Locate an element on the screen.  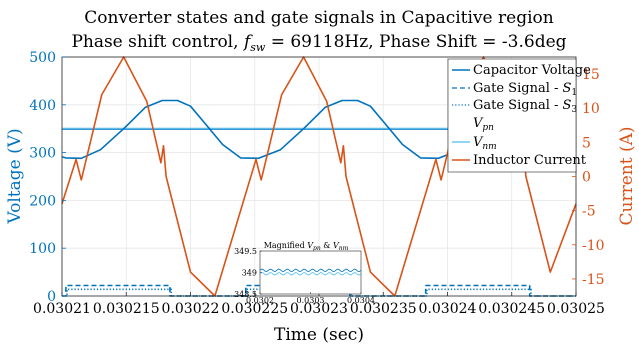
inset-x-tick-label: 0.0302 is located at coordinates (260, 300).